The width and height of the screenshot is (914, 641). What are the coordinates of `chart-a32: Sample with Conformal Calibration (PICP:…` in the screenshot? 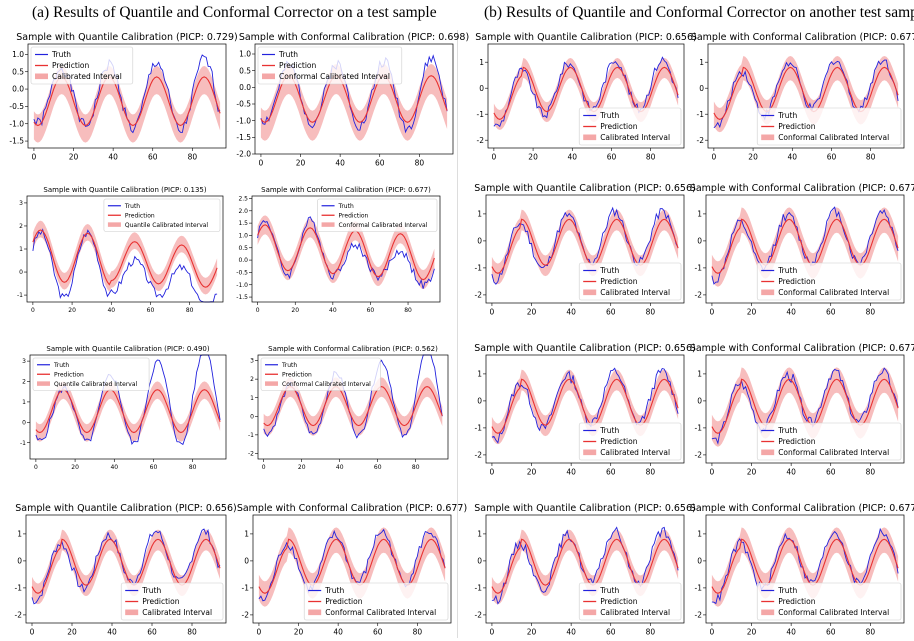 It's located at (348, 408).